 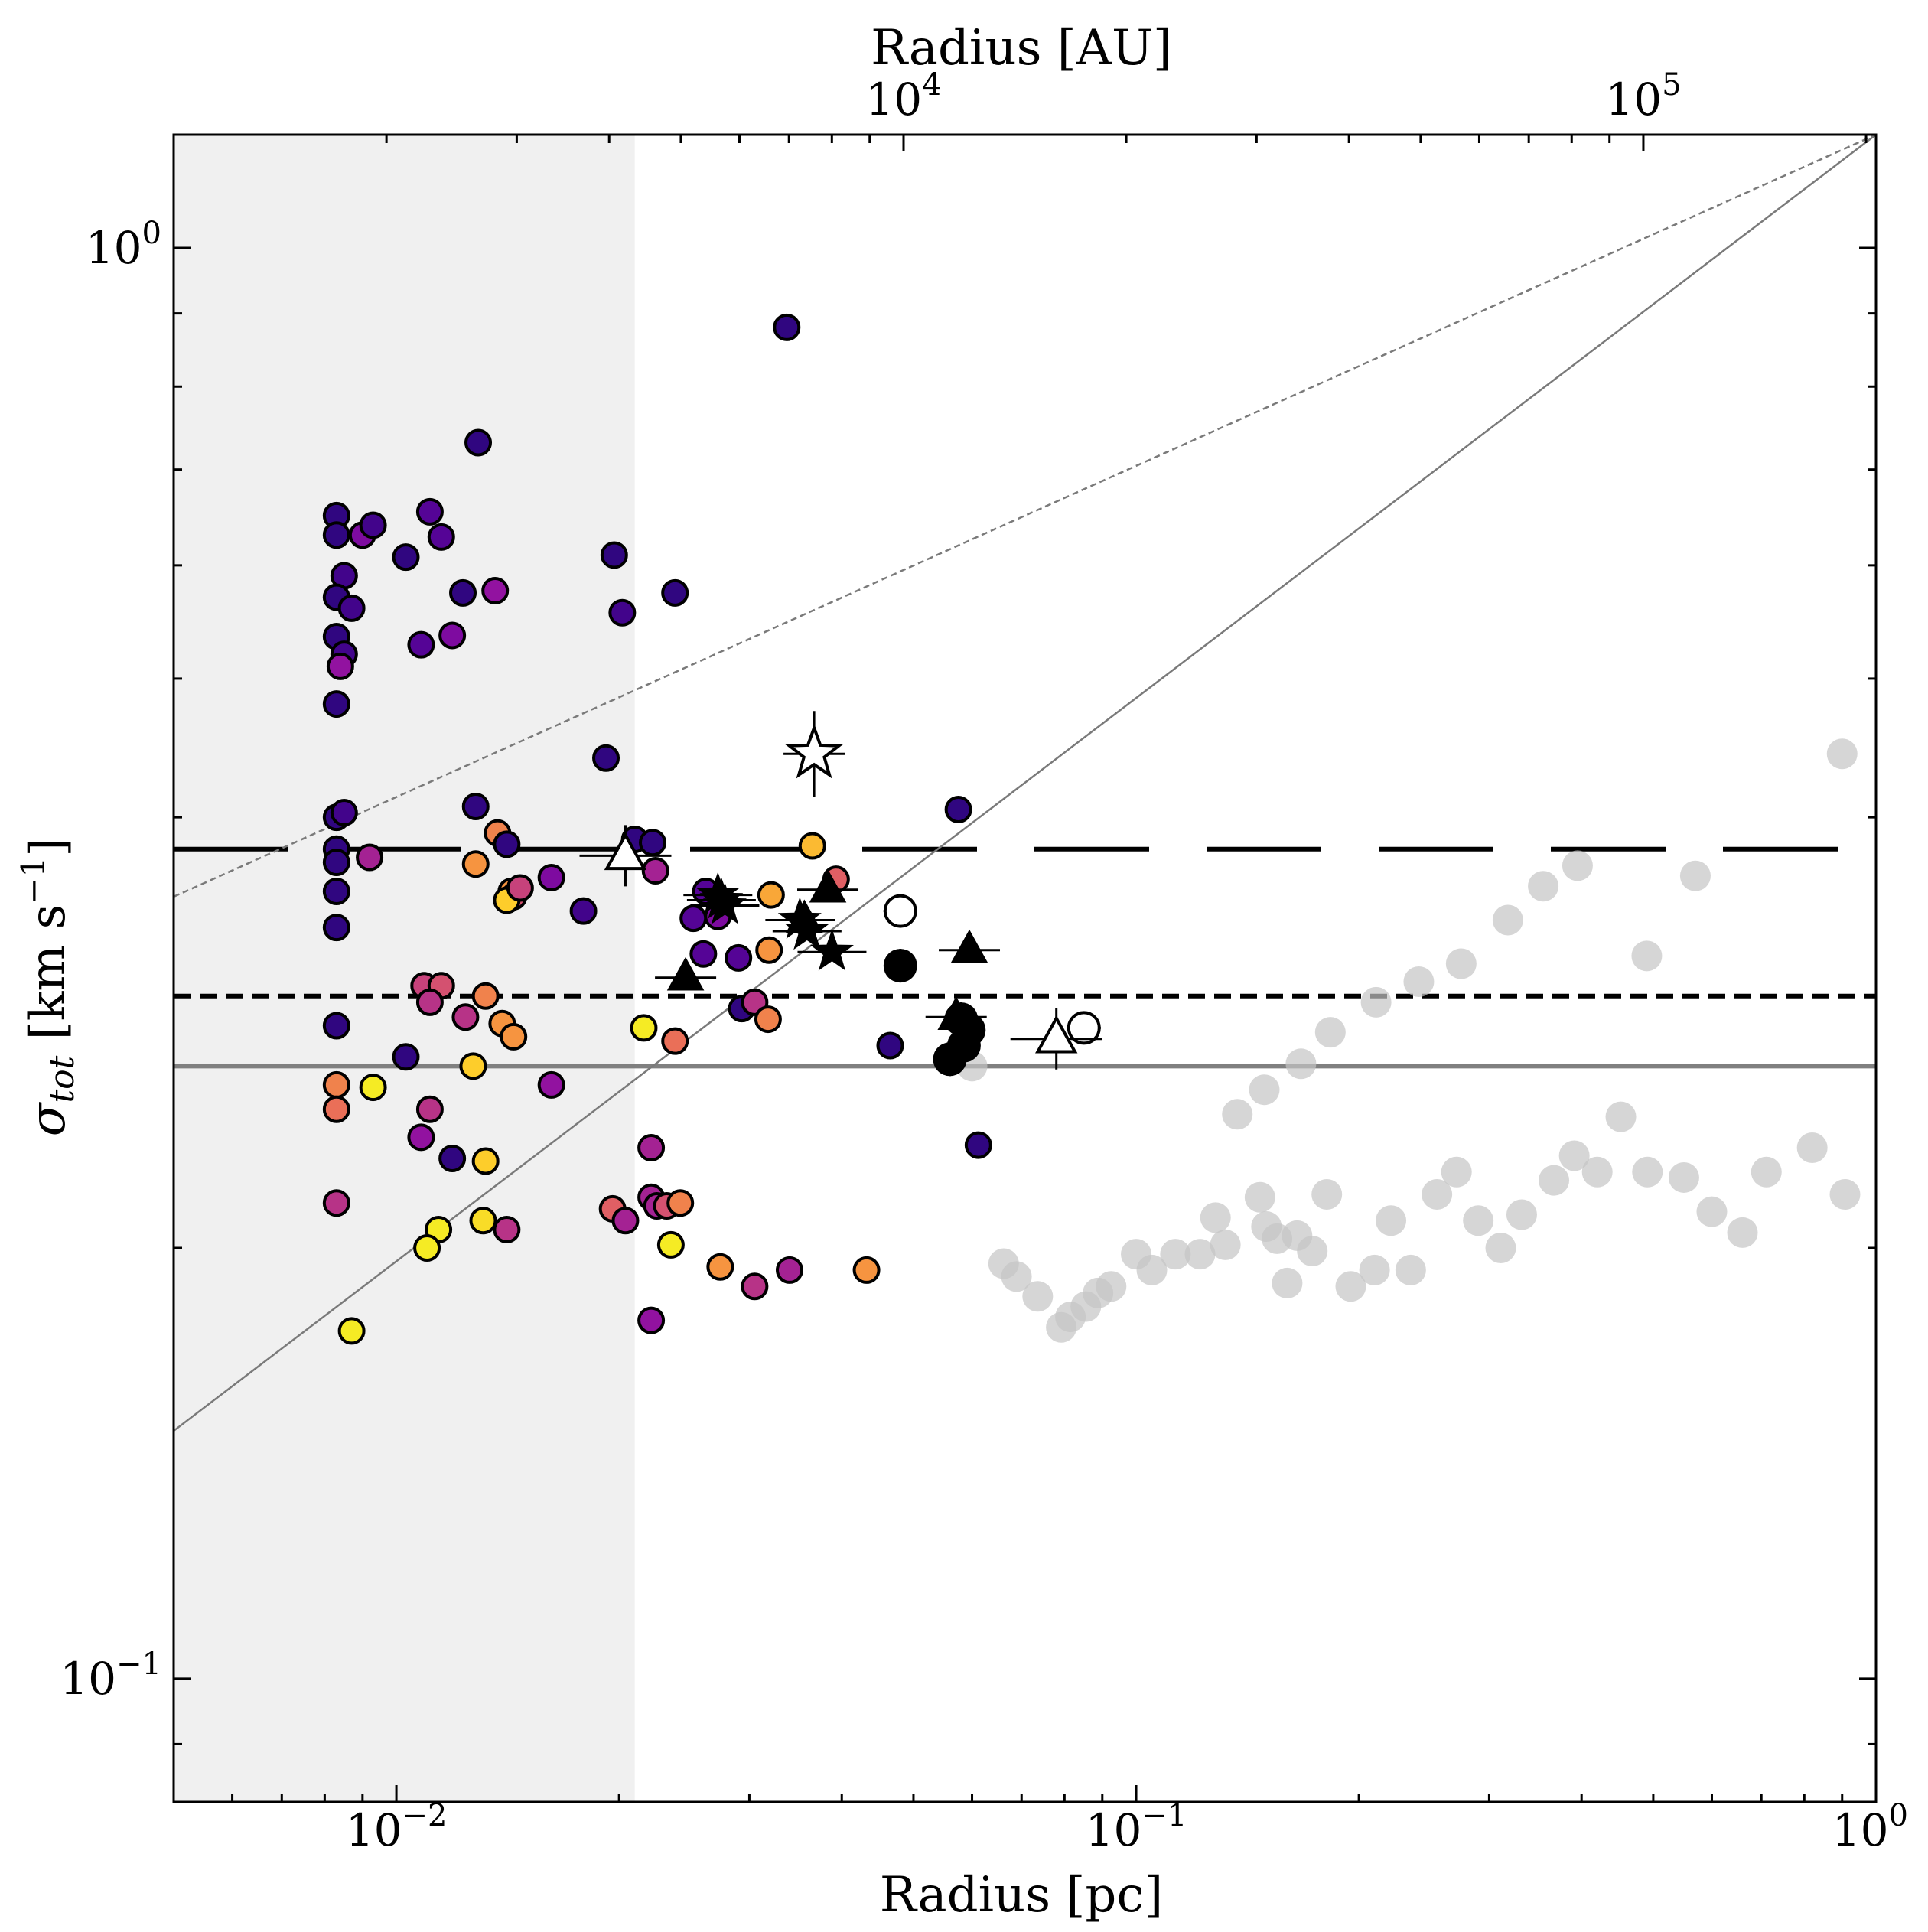 What do you see at coordinates (1021, 1895) in the screenshot?
I see `x-axis-label: Radius [pc]` at bounding box center [1021, 1895].